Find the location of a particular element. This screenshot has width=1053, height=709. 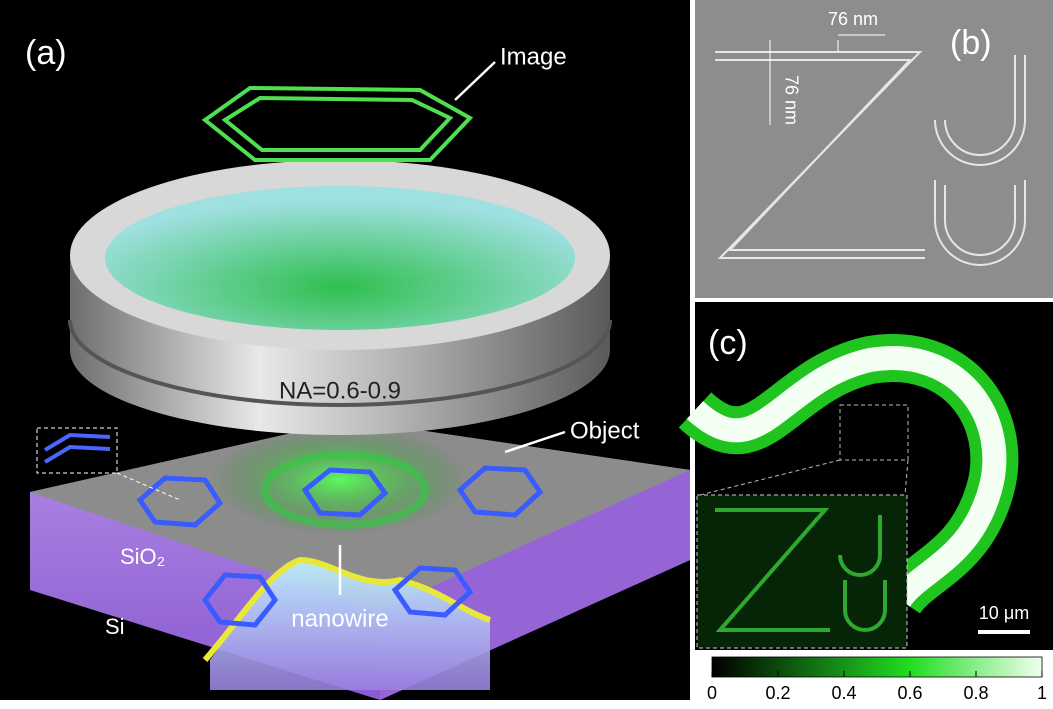

colorbar-tick-label: 0.6 is located at coordinates (909, 693).